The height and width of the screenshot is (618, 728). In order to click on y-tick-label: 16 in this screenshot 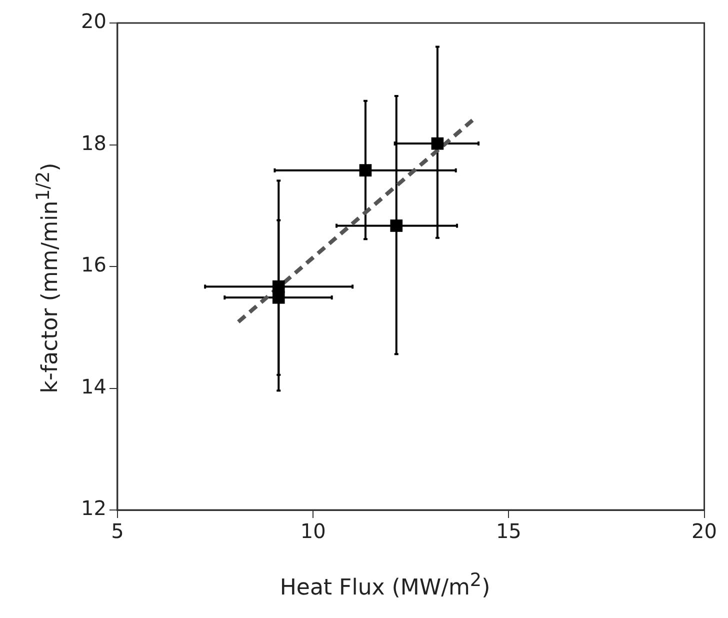, I will do `click(93, 264)`.